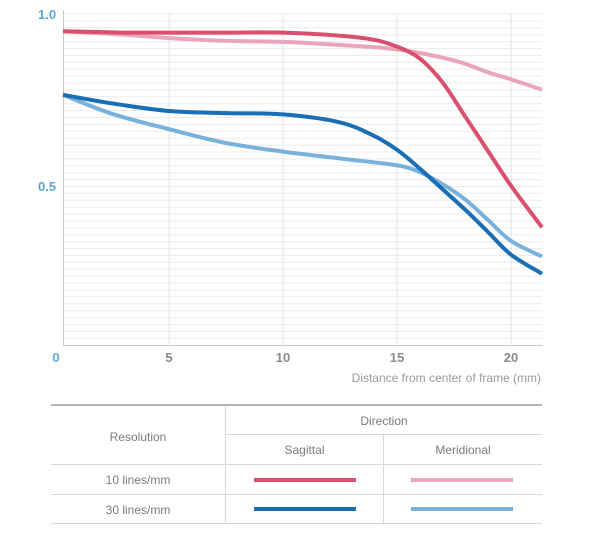  Describe the element at coordinates (463, 450) in the screenshot. I see `meridional-header: Meridional` at that location.